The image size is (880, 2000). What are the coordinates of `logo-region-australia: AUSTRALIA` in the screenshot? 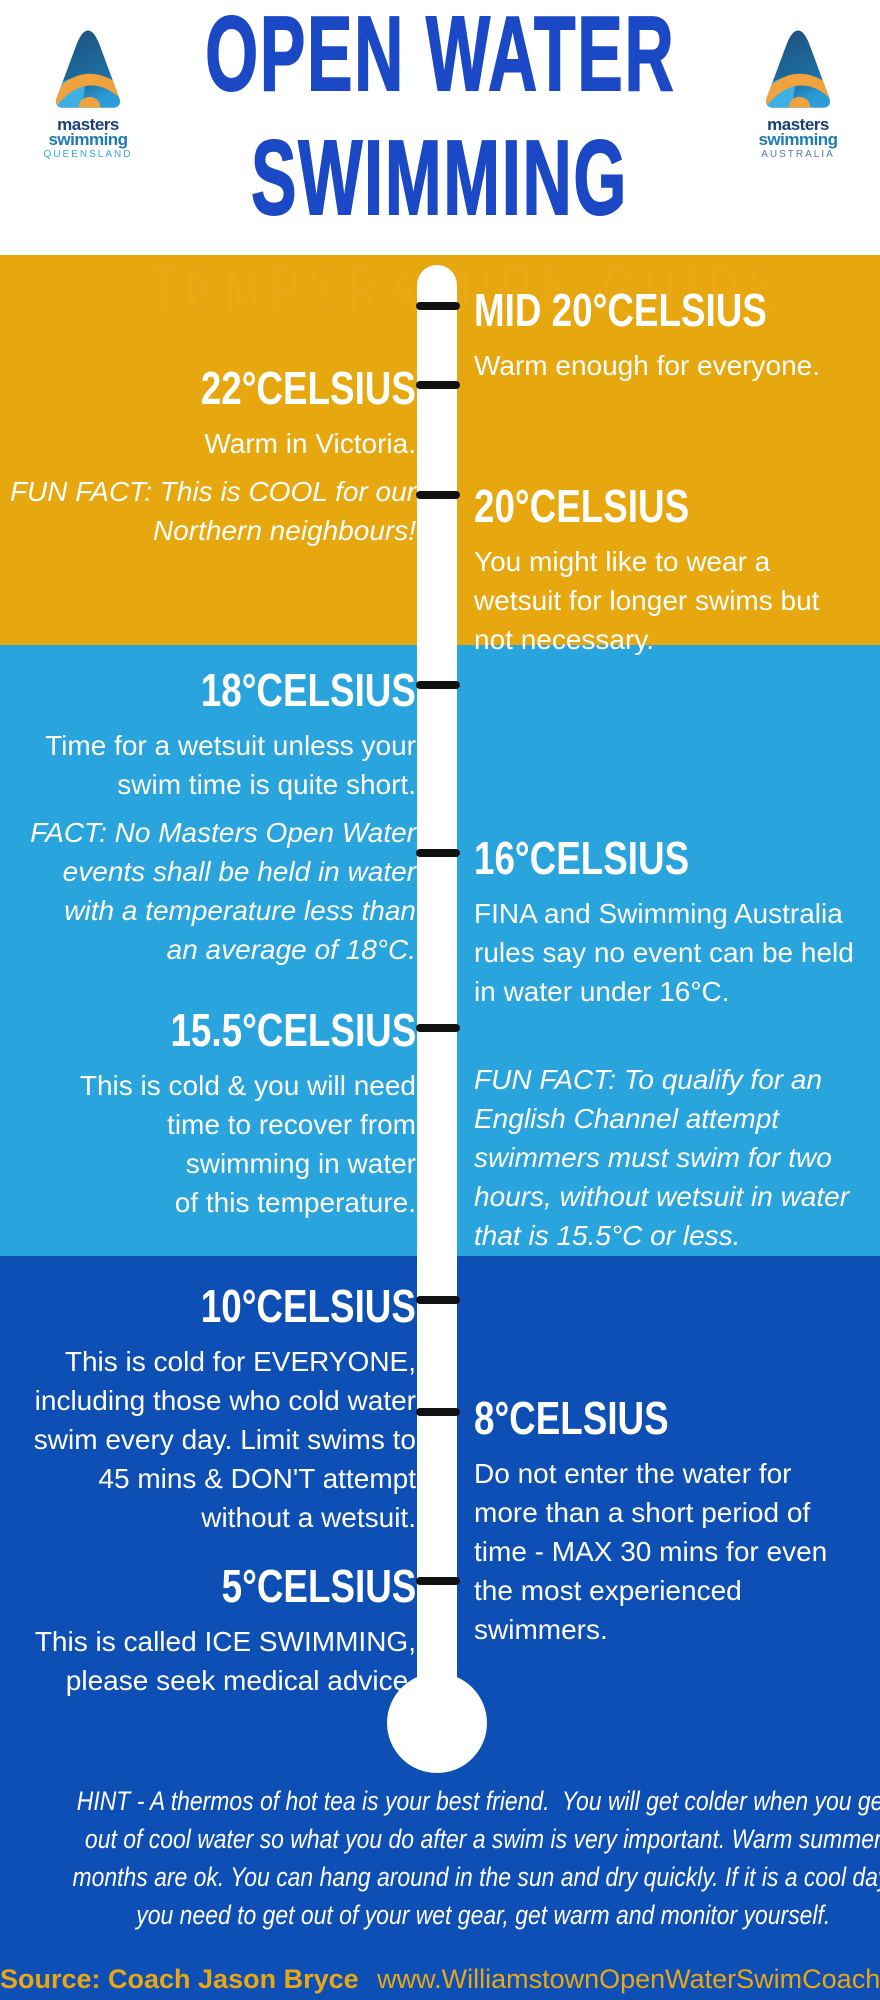 It's located at (798, 154).